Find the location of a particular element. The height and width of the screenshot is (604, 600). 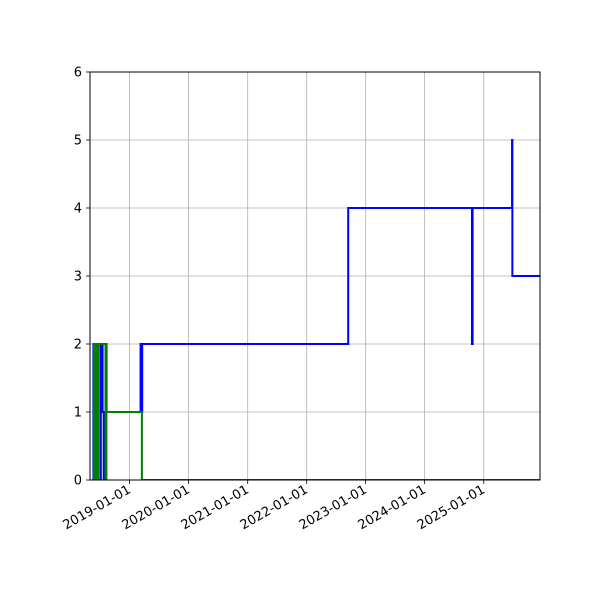

y-tick-label: 2 is located at coordinates (78, 345).